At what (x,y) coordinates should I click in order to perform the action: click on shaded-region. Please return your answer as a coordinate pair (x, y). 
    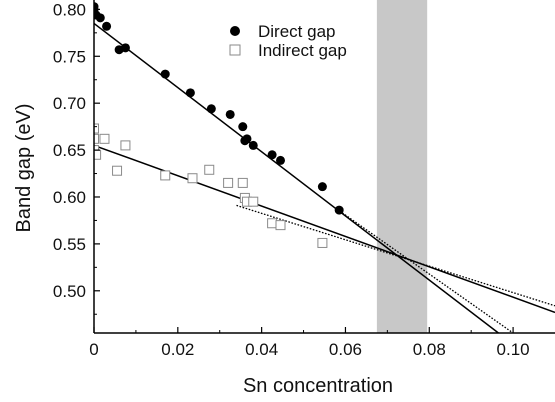
    Looking at the image, I should click on (402, 166).